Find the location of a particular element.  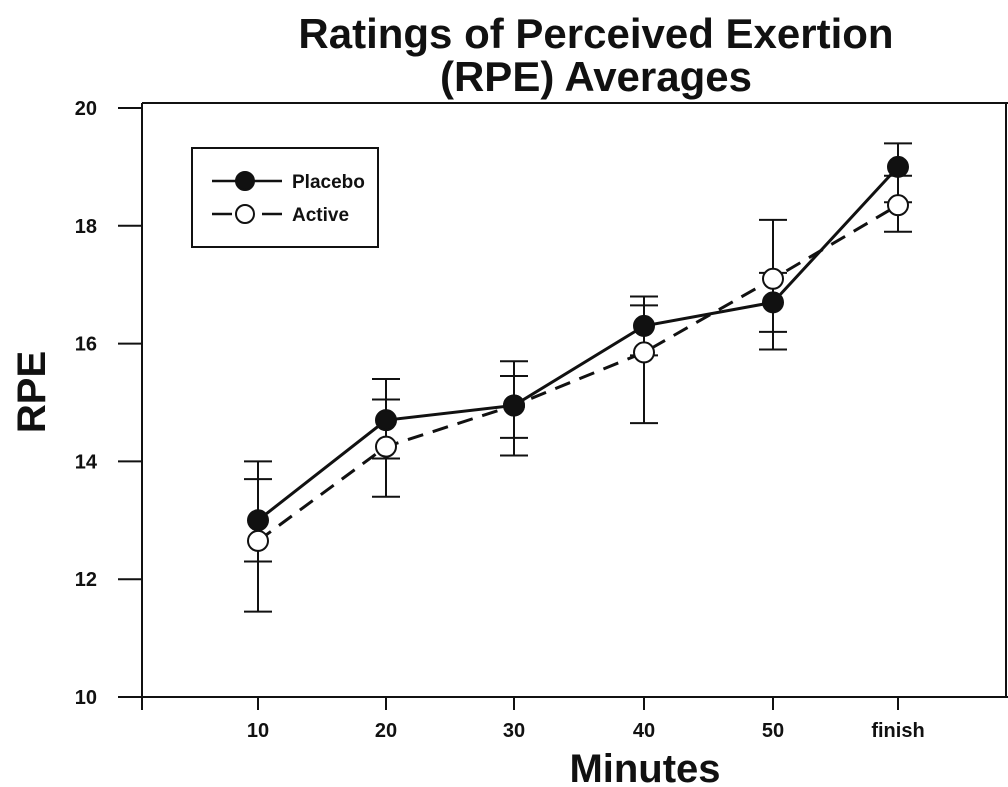

legend: Placebo Active is located at coordinates (285, 197).